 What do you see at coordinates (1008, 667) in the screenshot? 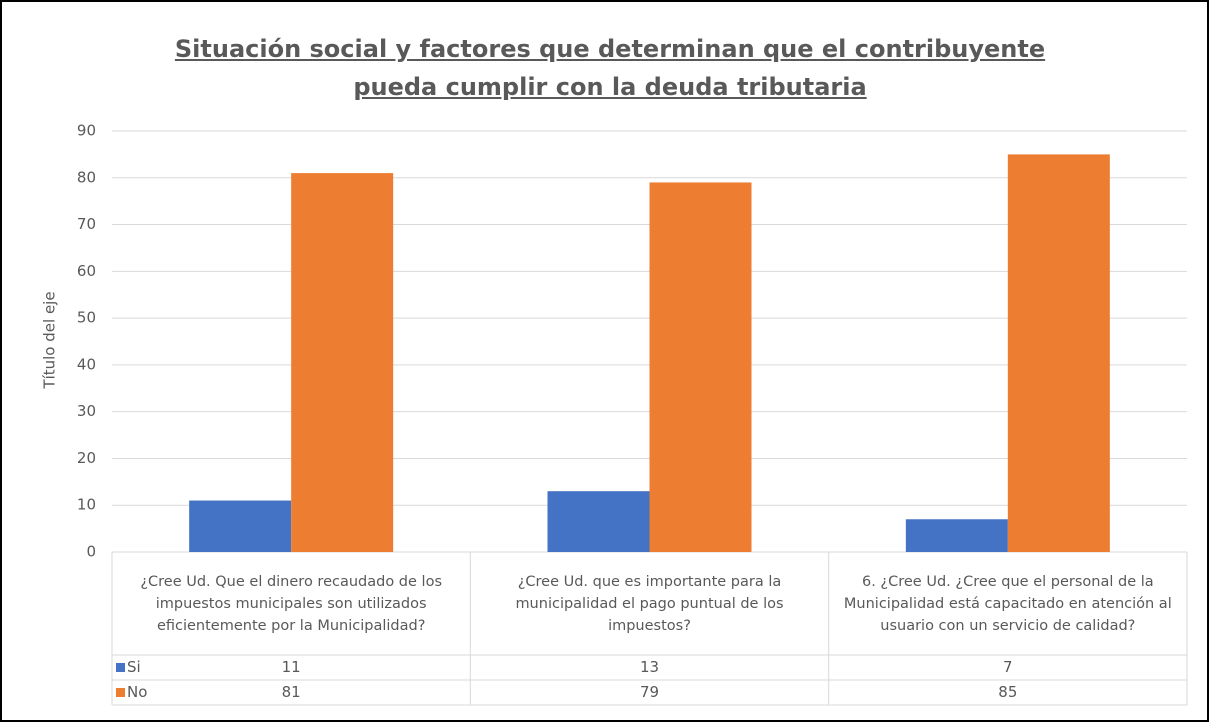
I see `table-value: 7` at bounding box center [1008, 667].